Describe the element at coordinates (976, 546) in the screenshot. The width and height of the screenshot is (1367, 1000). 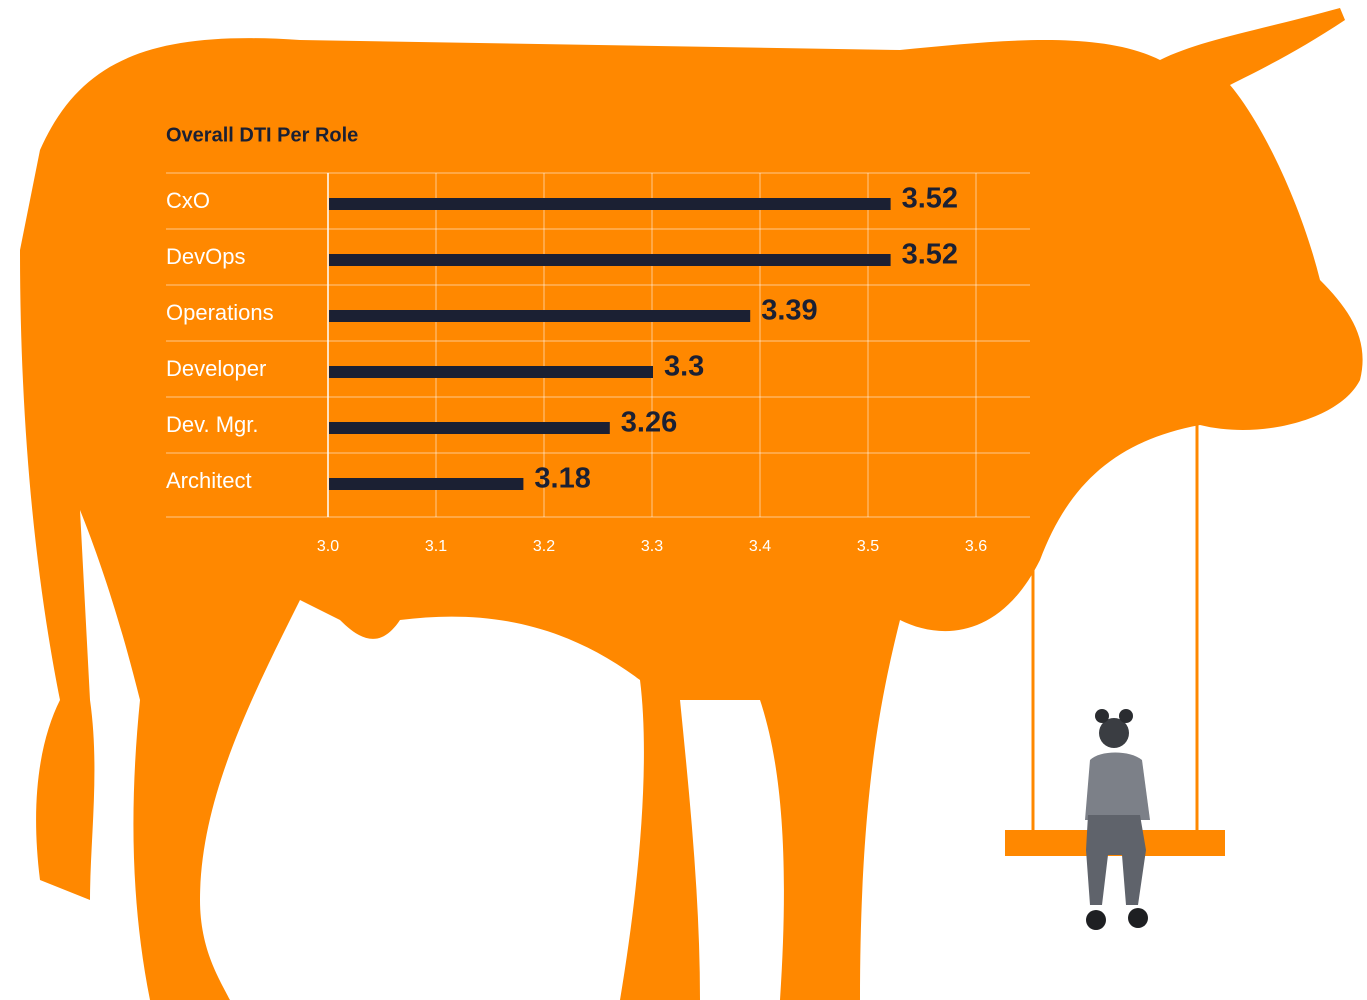
I see `x-tick-label: 3.6` at that location.